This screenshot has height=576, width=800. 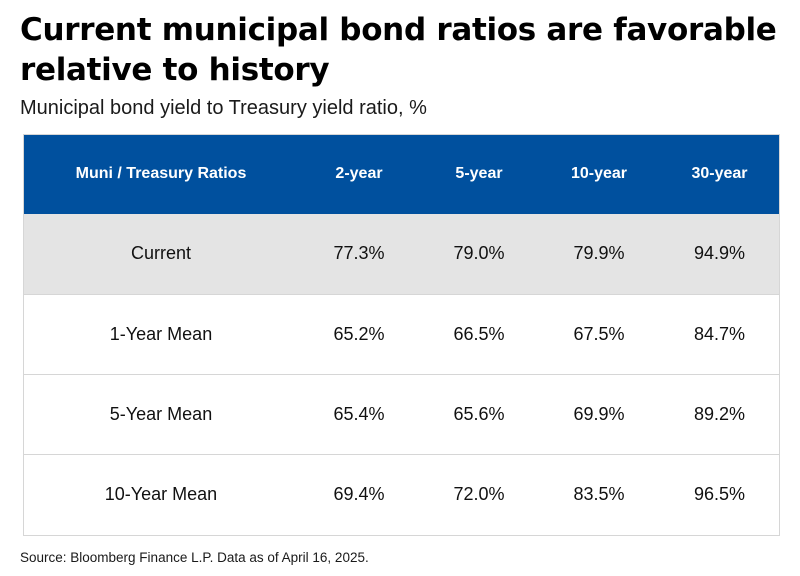 I want to click on table-cell: 65.6%, so click(x=479, y=413).